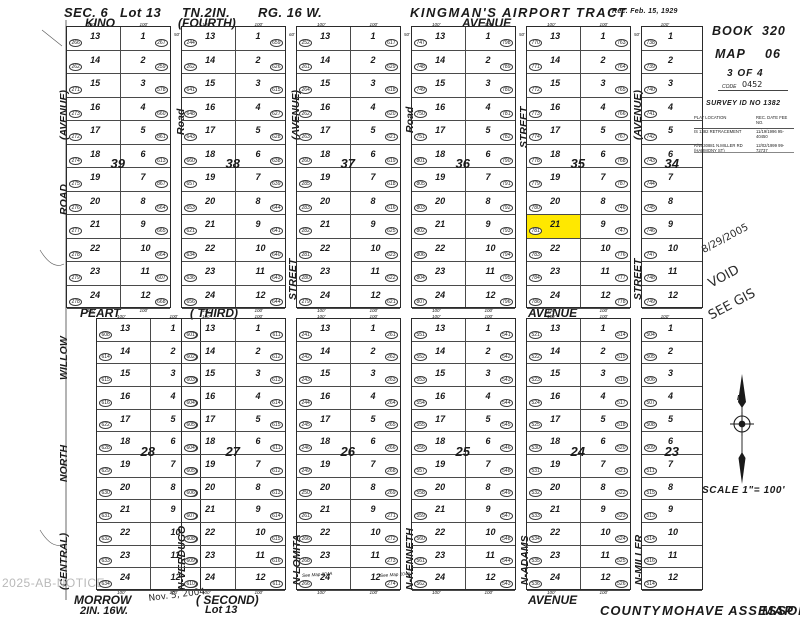 This screenshot has width=800, height=618. I want to click on lot-row: 13 1 551 541, so click(463, 330).